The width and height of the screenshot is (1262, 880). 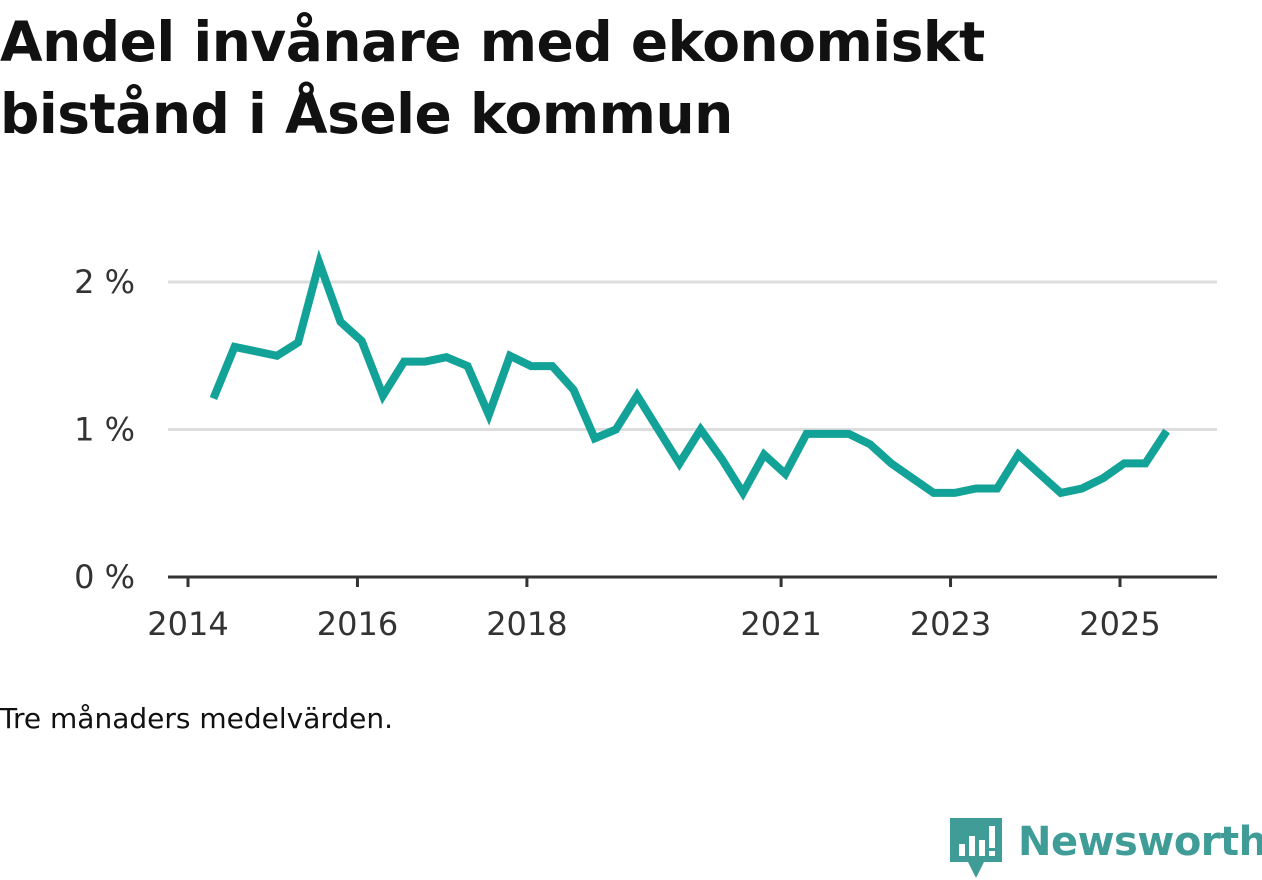 I want to click on bar-chart-speech-bubble-icon, so click(x=976, y=848).